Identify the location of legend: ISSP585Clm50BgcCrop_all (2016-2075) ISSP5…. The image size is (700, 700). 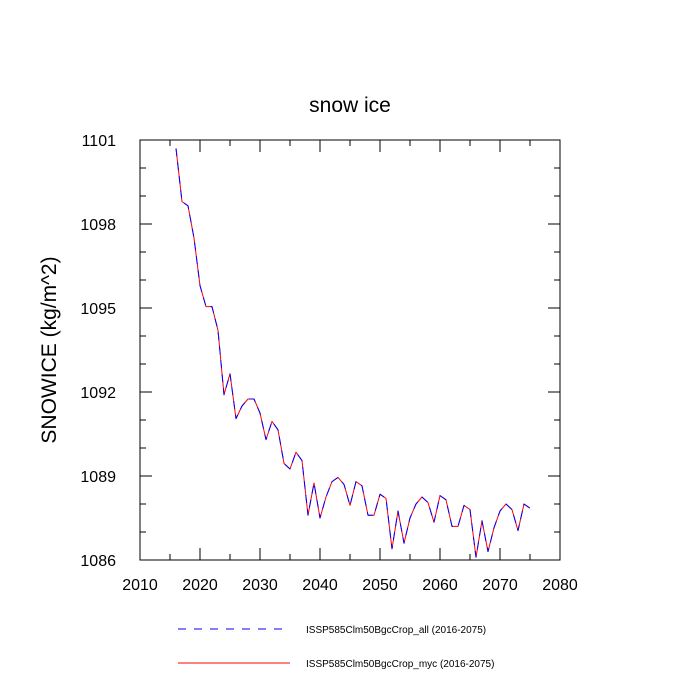
(336, 647).